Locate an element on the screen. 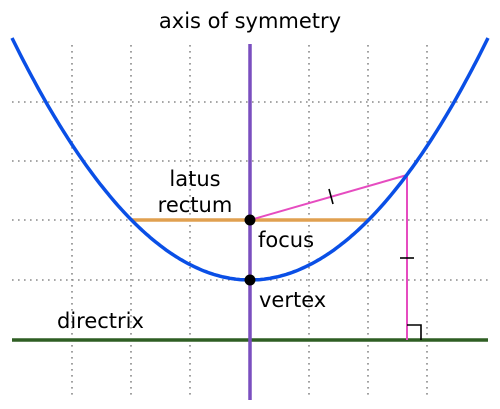 The height and width of the screenshot is (409, 500). distance-segments is located at coordinates (328, 257).